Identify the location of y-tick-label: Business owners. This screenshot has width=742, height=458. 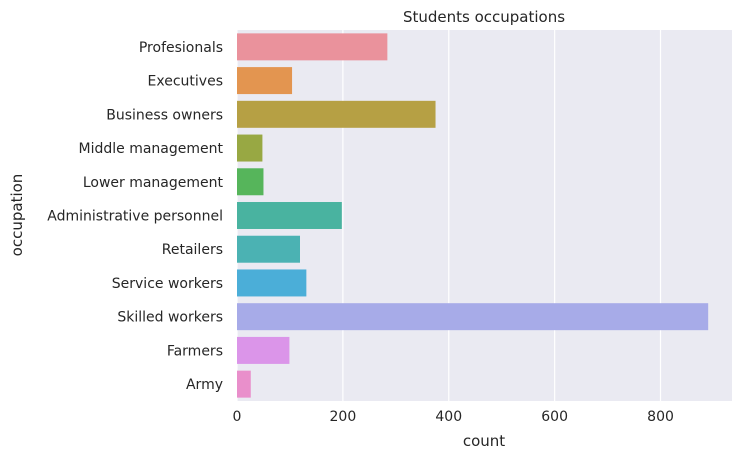
(164, 115).